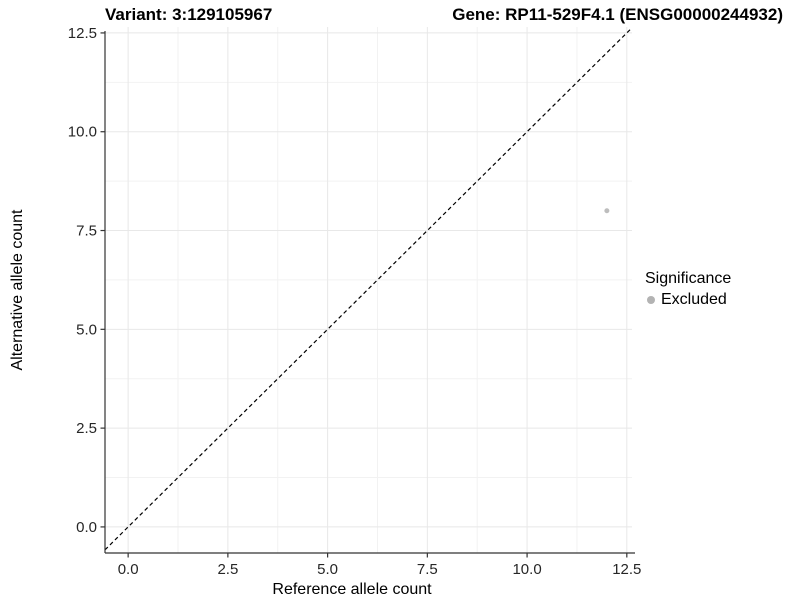 This screenshot has width=800, height=600. I want to click on y-axis-title: Alternative allele count, so click(17, 290).